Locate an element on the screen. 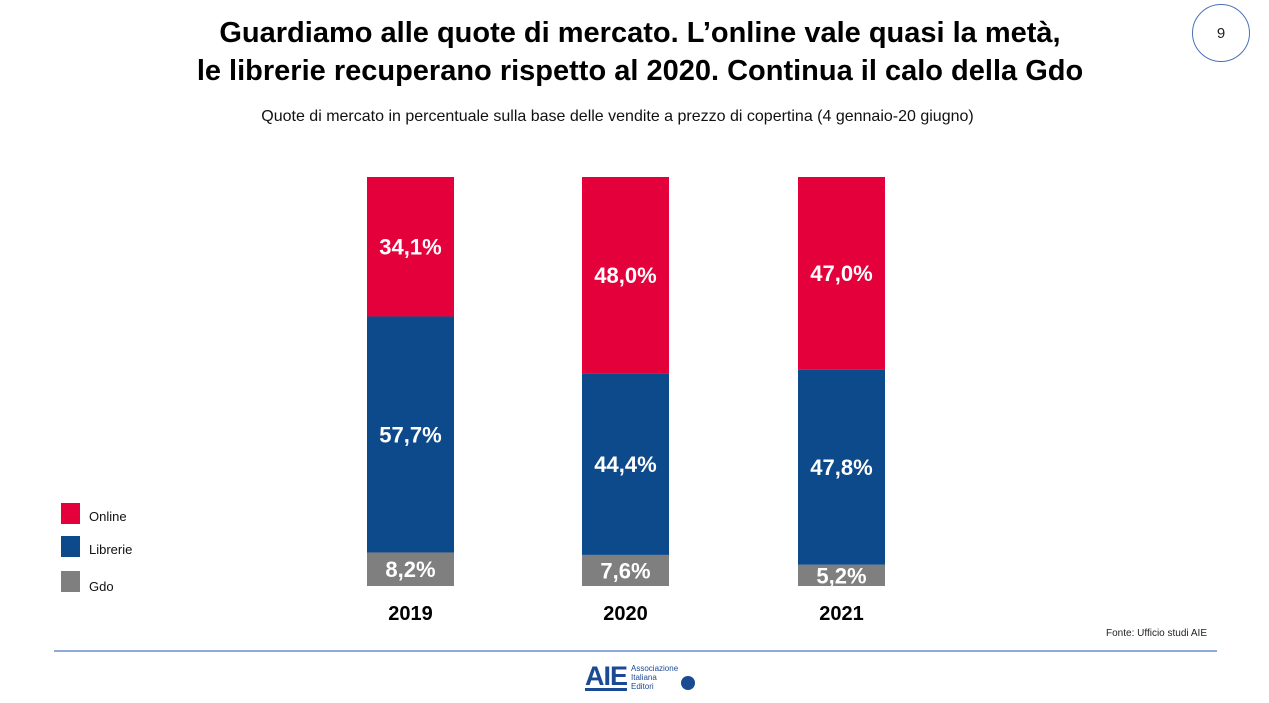 This screenshot has height=703, width=1269. page-number: 9 is located at coordinates (1221, 33).